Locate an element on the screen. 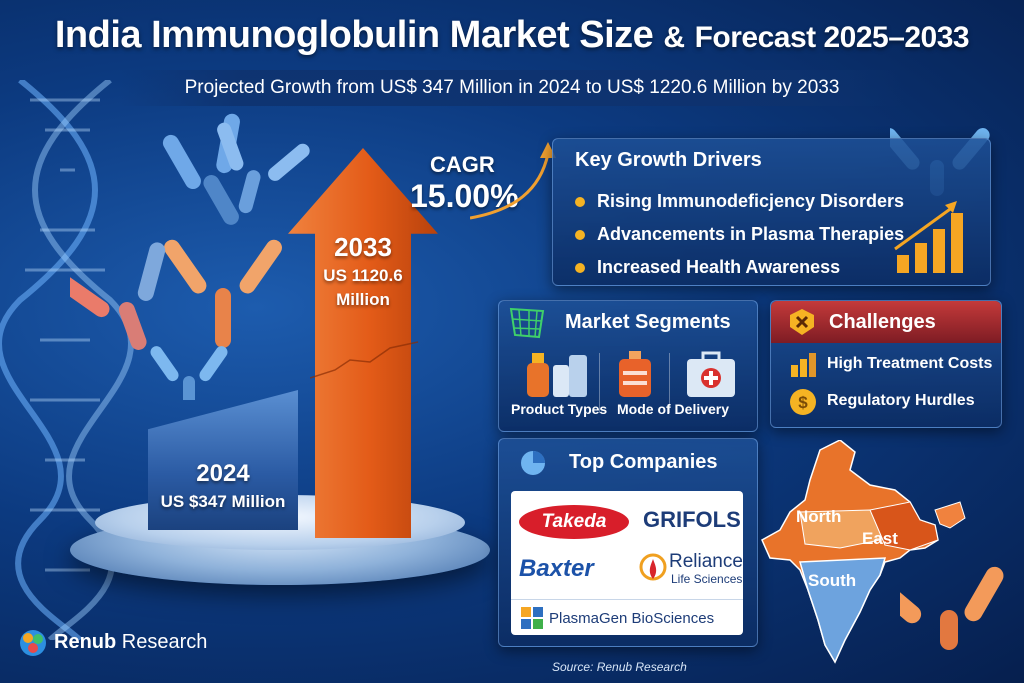 The height and width of the screenshot is (683, 1024). arrow-2033-value-1: US 1120.6 is located at coordinates (363, 275).